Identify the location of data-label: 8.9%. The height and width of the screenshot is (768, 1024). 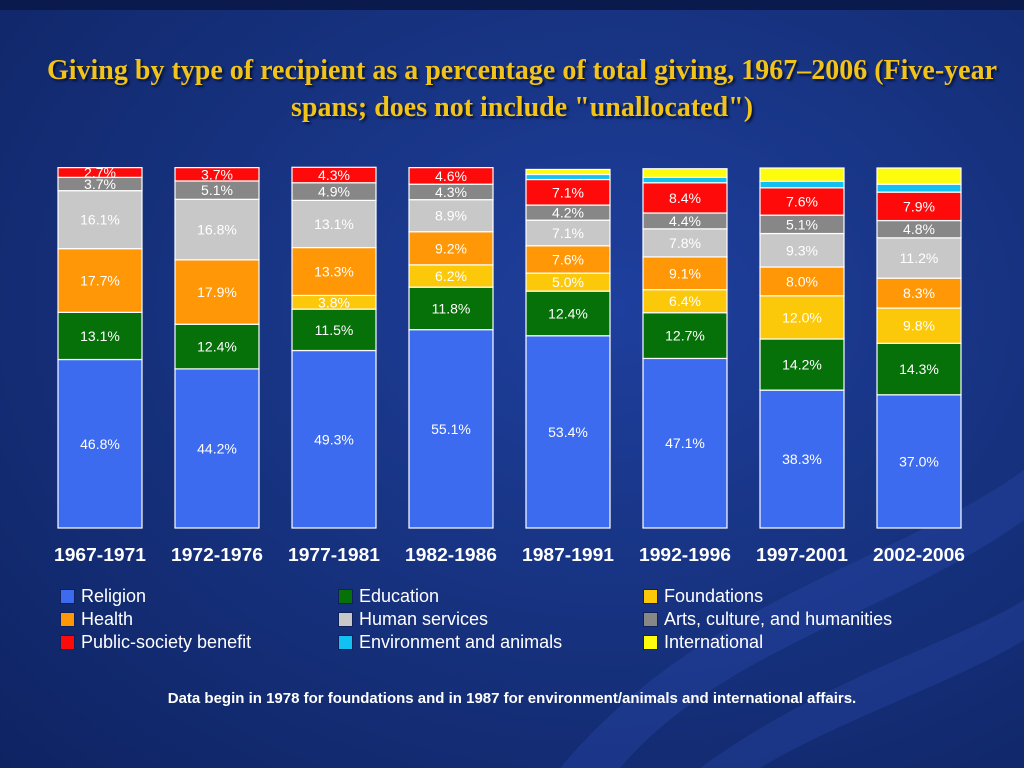
(451, 216).